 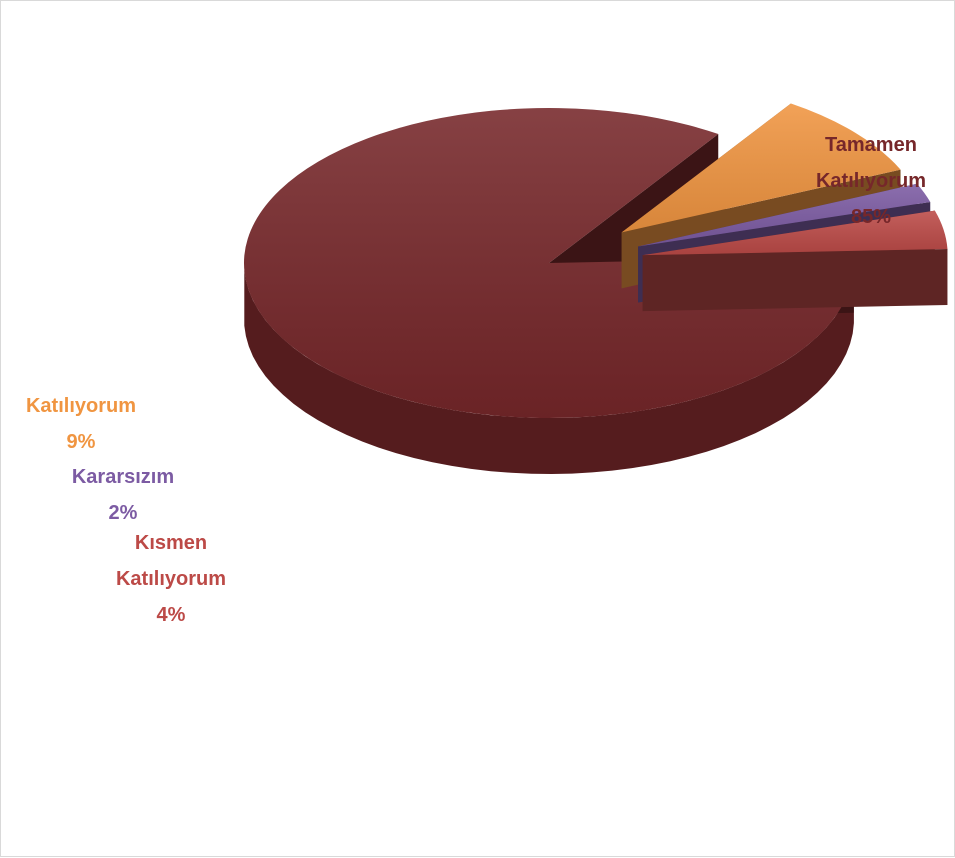 What do you see at coordinates (871, 217) in the screenshot?
I see `data-label-line: 85%` at bounding box center [871, 217].